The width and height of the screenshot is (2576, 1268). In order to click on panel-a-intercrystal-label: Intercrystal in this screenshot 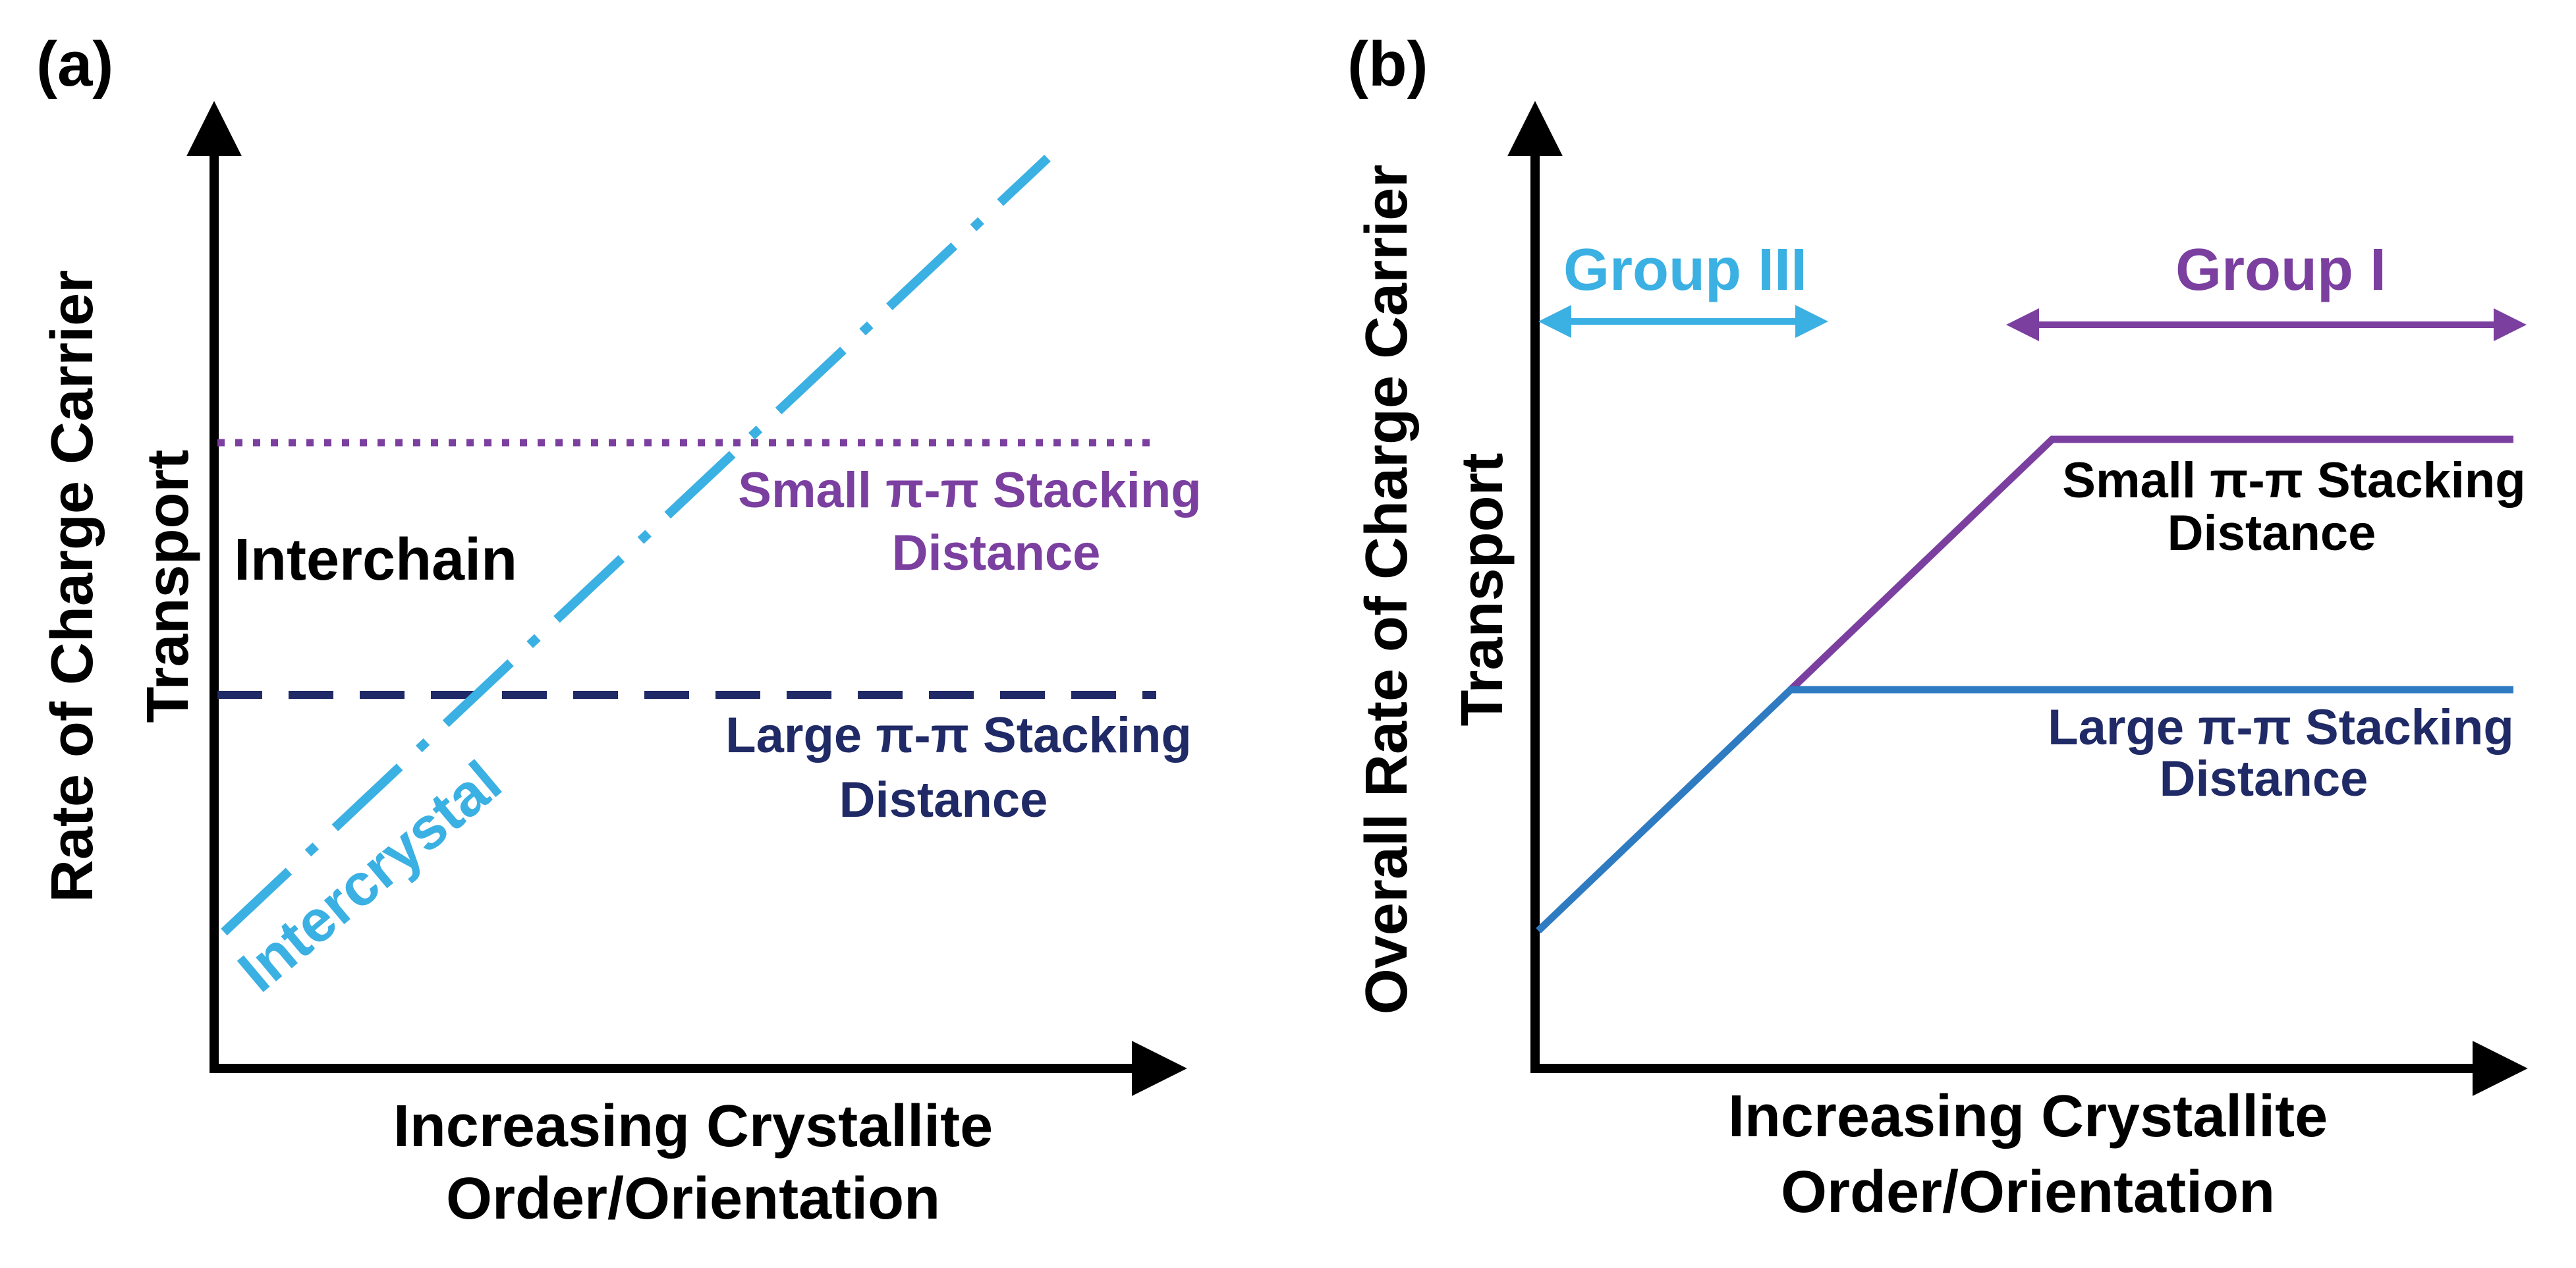, I will do `click(370, 877)`.